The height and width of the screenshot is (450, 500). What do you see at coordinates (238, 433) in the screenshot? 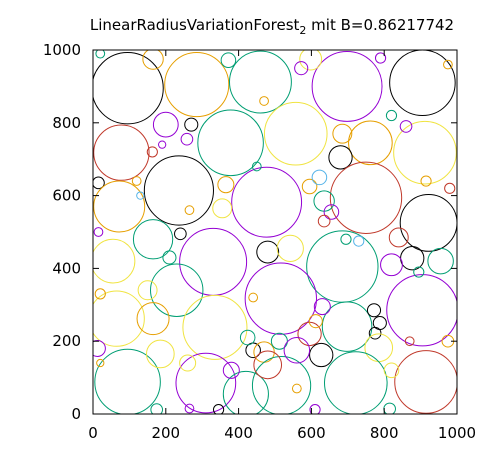
I see `x-tick-label-2: 400` at bounding box center [238, 433].